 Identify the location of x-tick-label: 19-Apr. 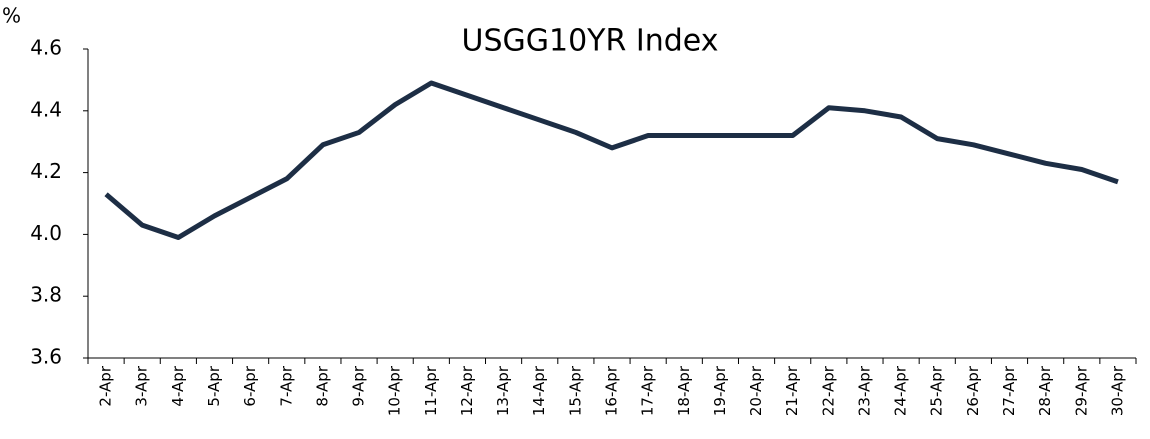
(720, 390).